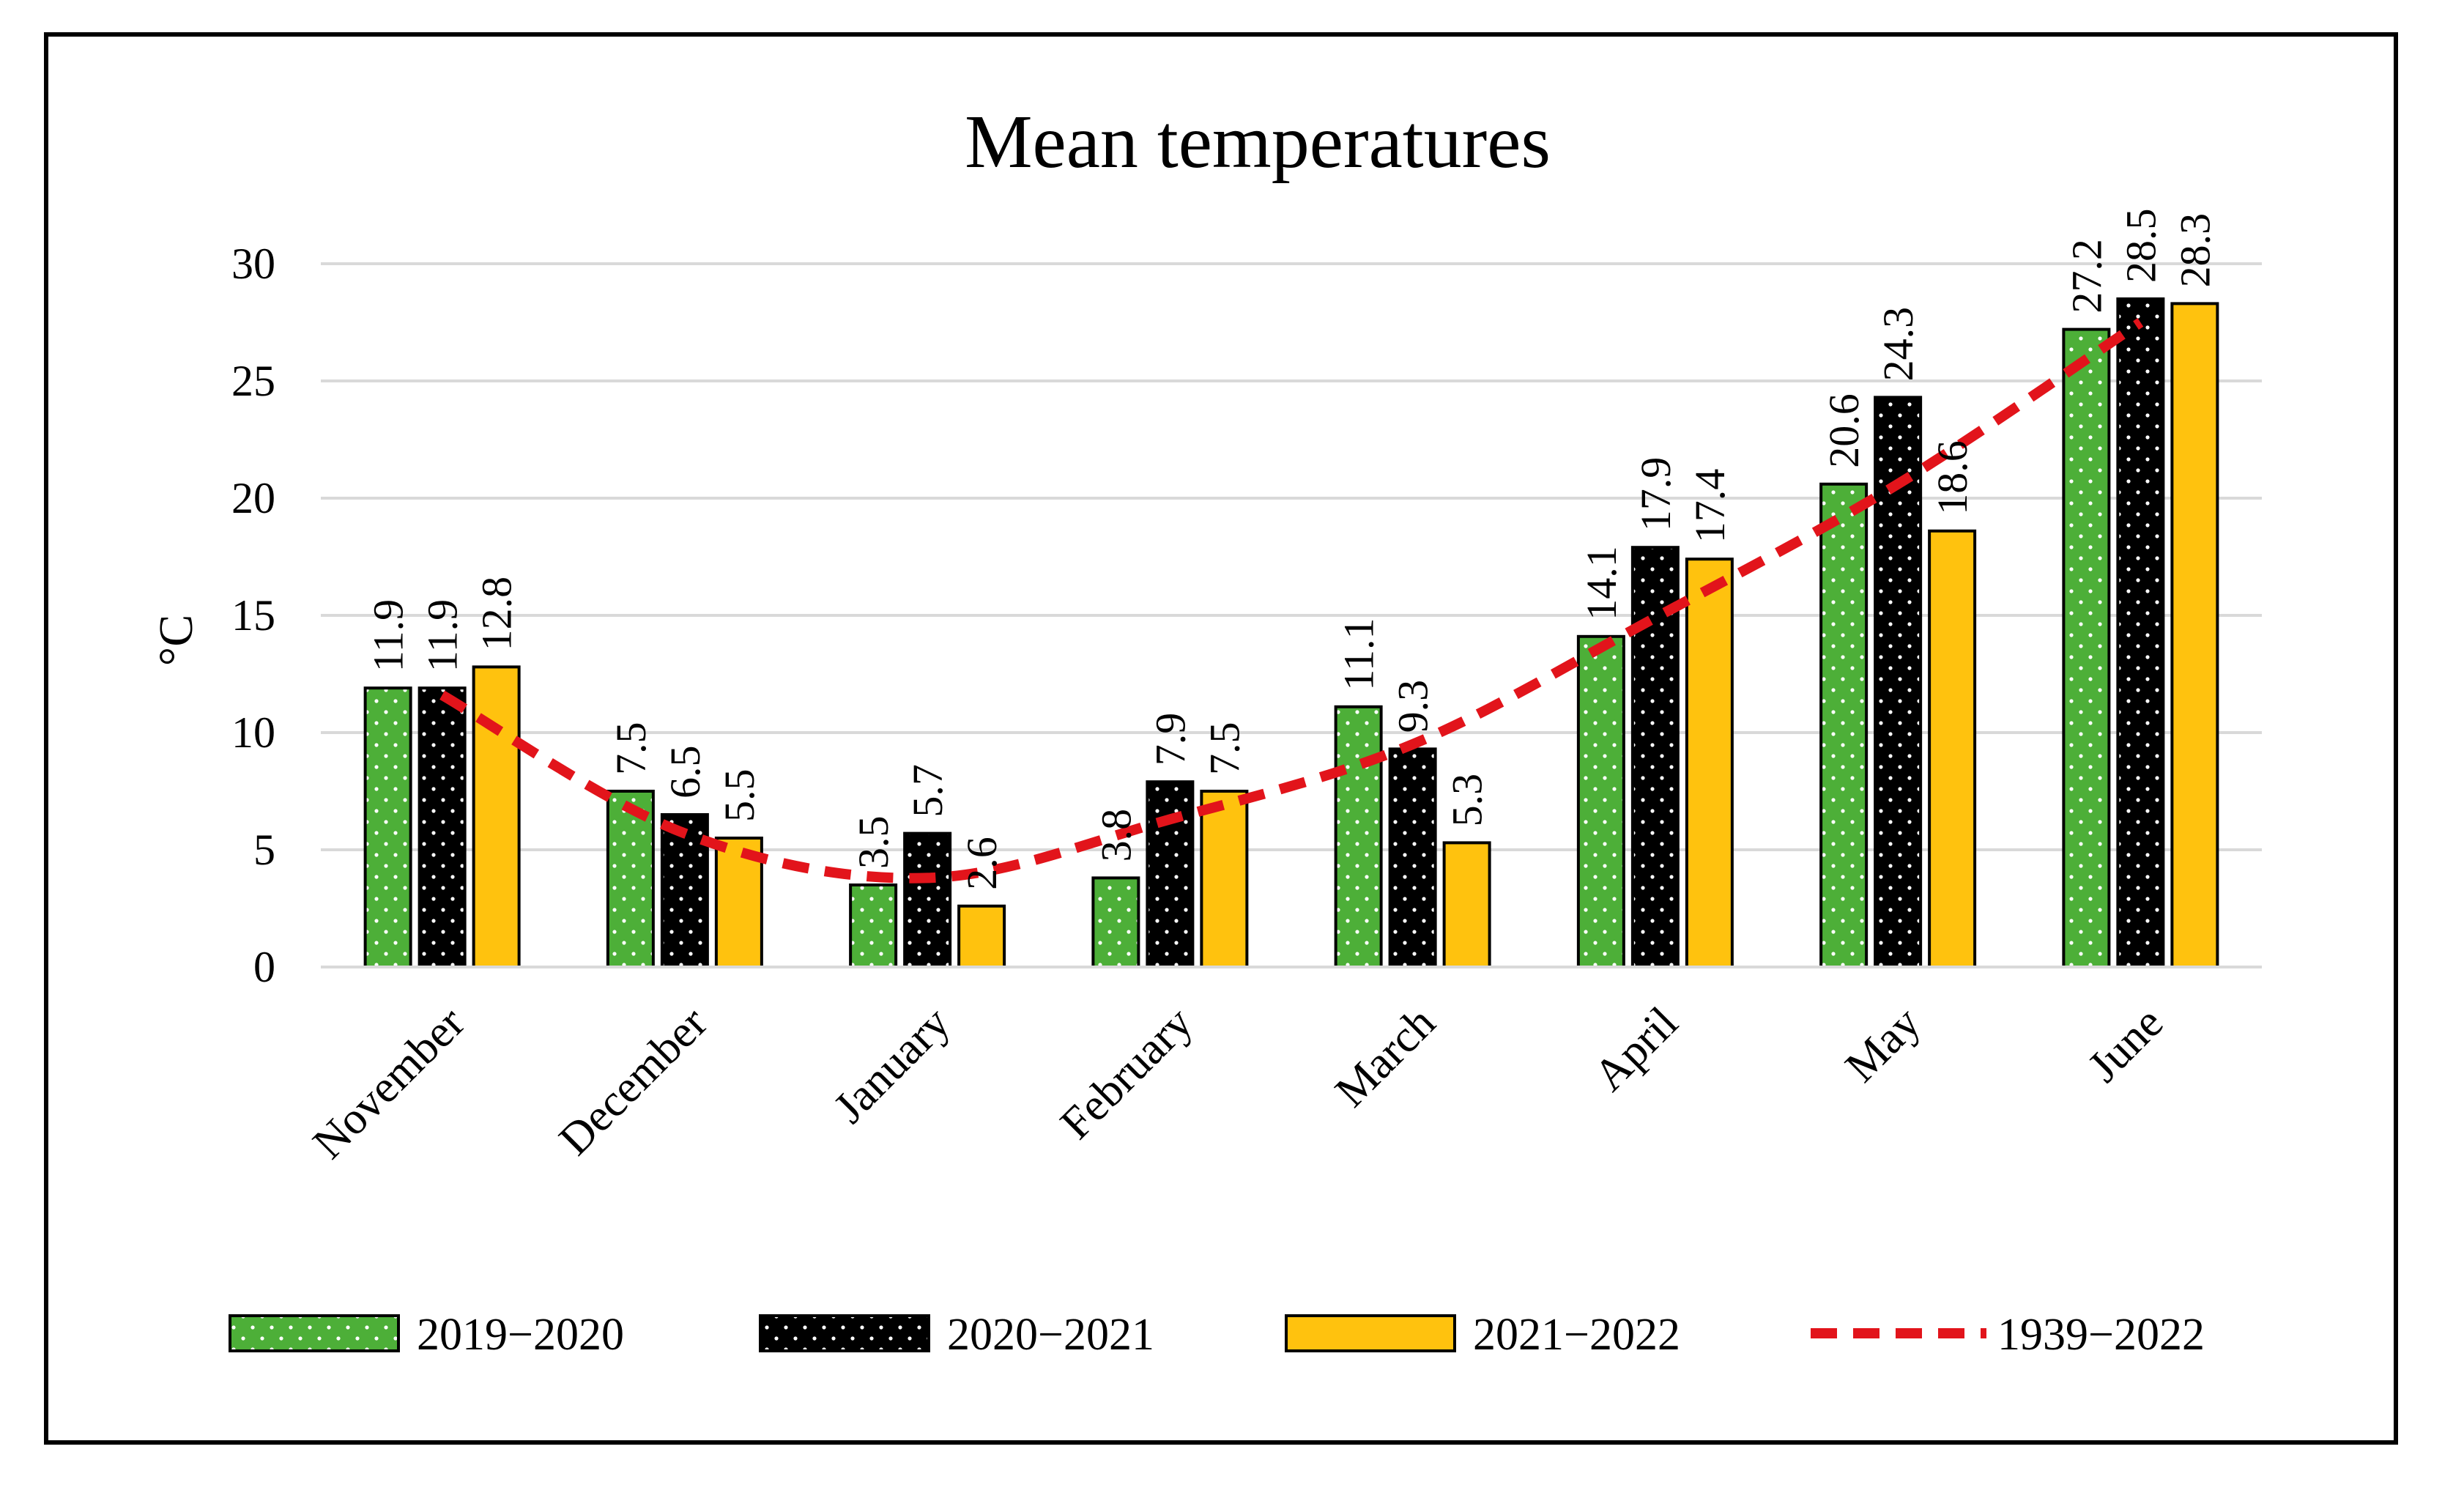 The image size is (2464, 1493). I want to click on data-label: 3.8, so click(1116, 836).